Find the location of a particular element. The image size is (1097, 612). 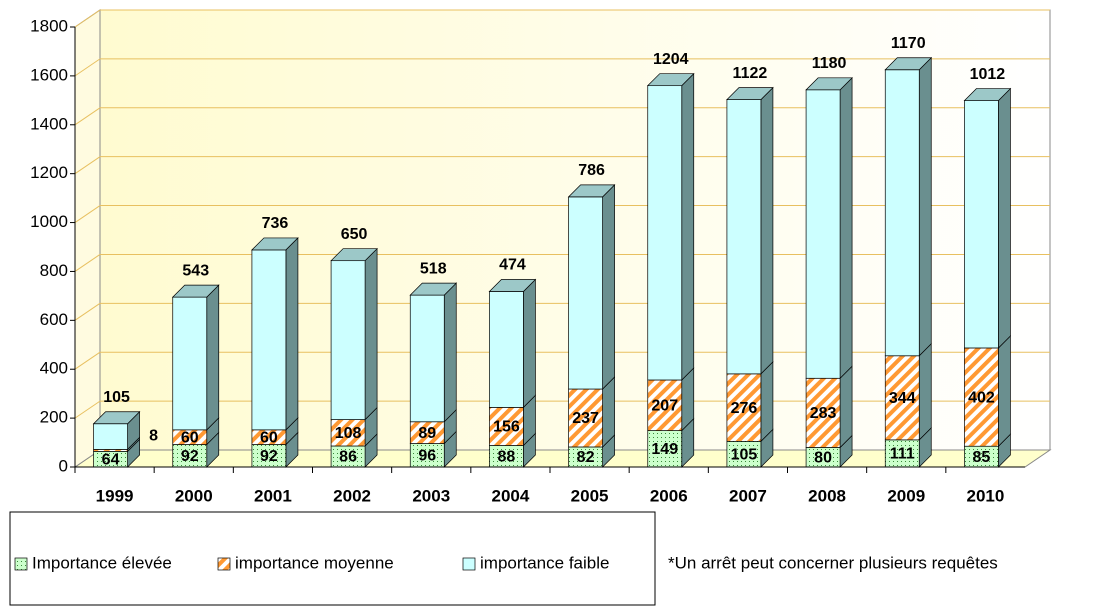

data-label: 89 is located at coordinates (427, 433).